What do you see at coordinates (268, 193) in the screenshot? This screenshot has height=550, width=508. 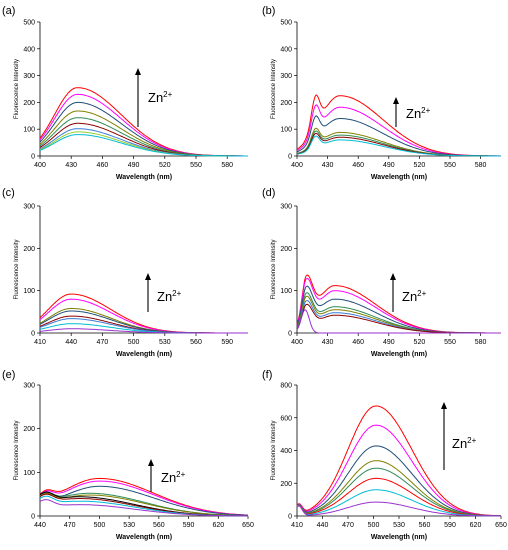 I see `panel-label: (d)` at bounding box center [268, 193].